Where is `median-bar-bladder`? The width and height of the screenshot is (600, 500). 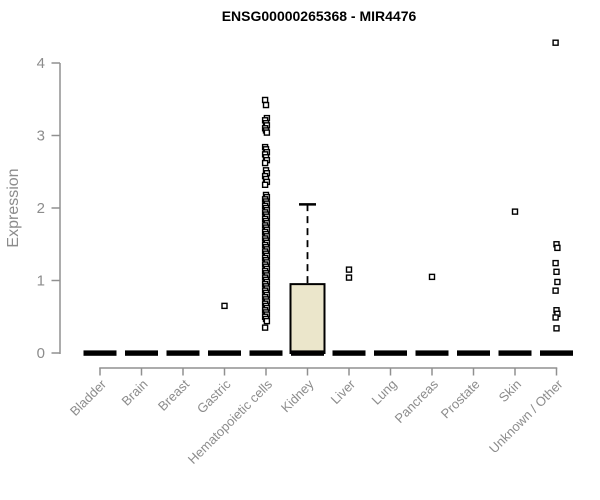
median-bar-bladder is located at coordinates (100, 353).